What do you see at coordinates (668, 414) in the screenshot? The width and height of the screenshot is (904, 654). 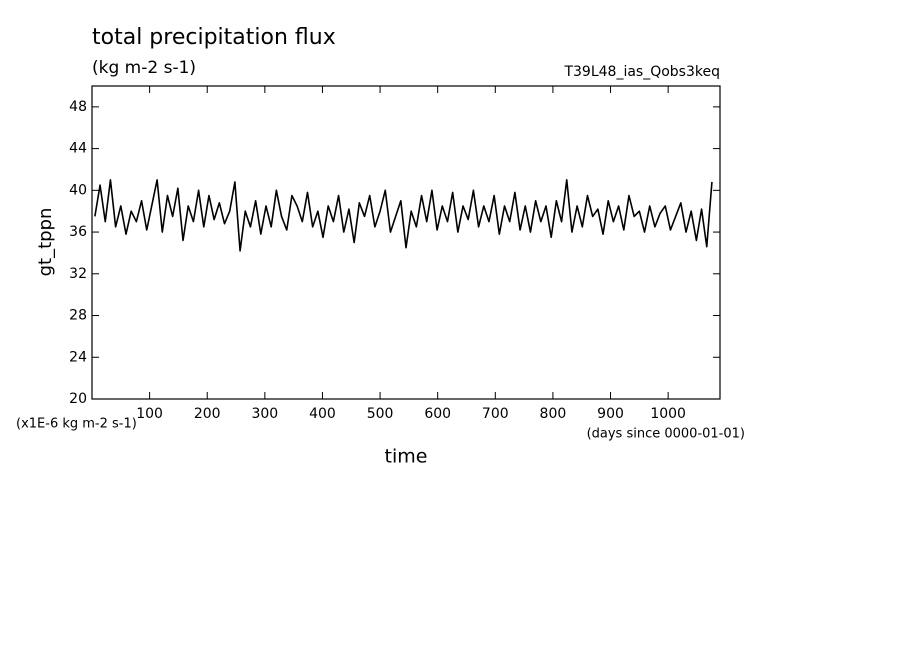 I see `x-tick-label: 1000` at bounding box center [668, 414].